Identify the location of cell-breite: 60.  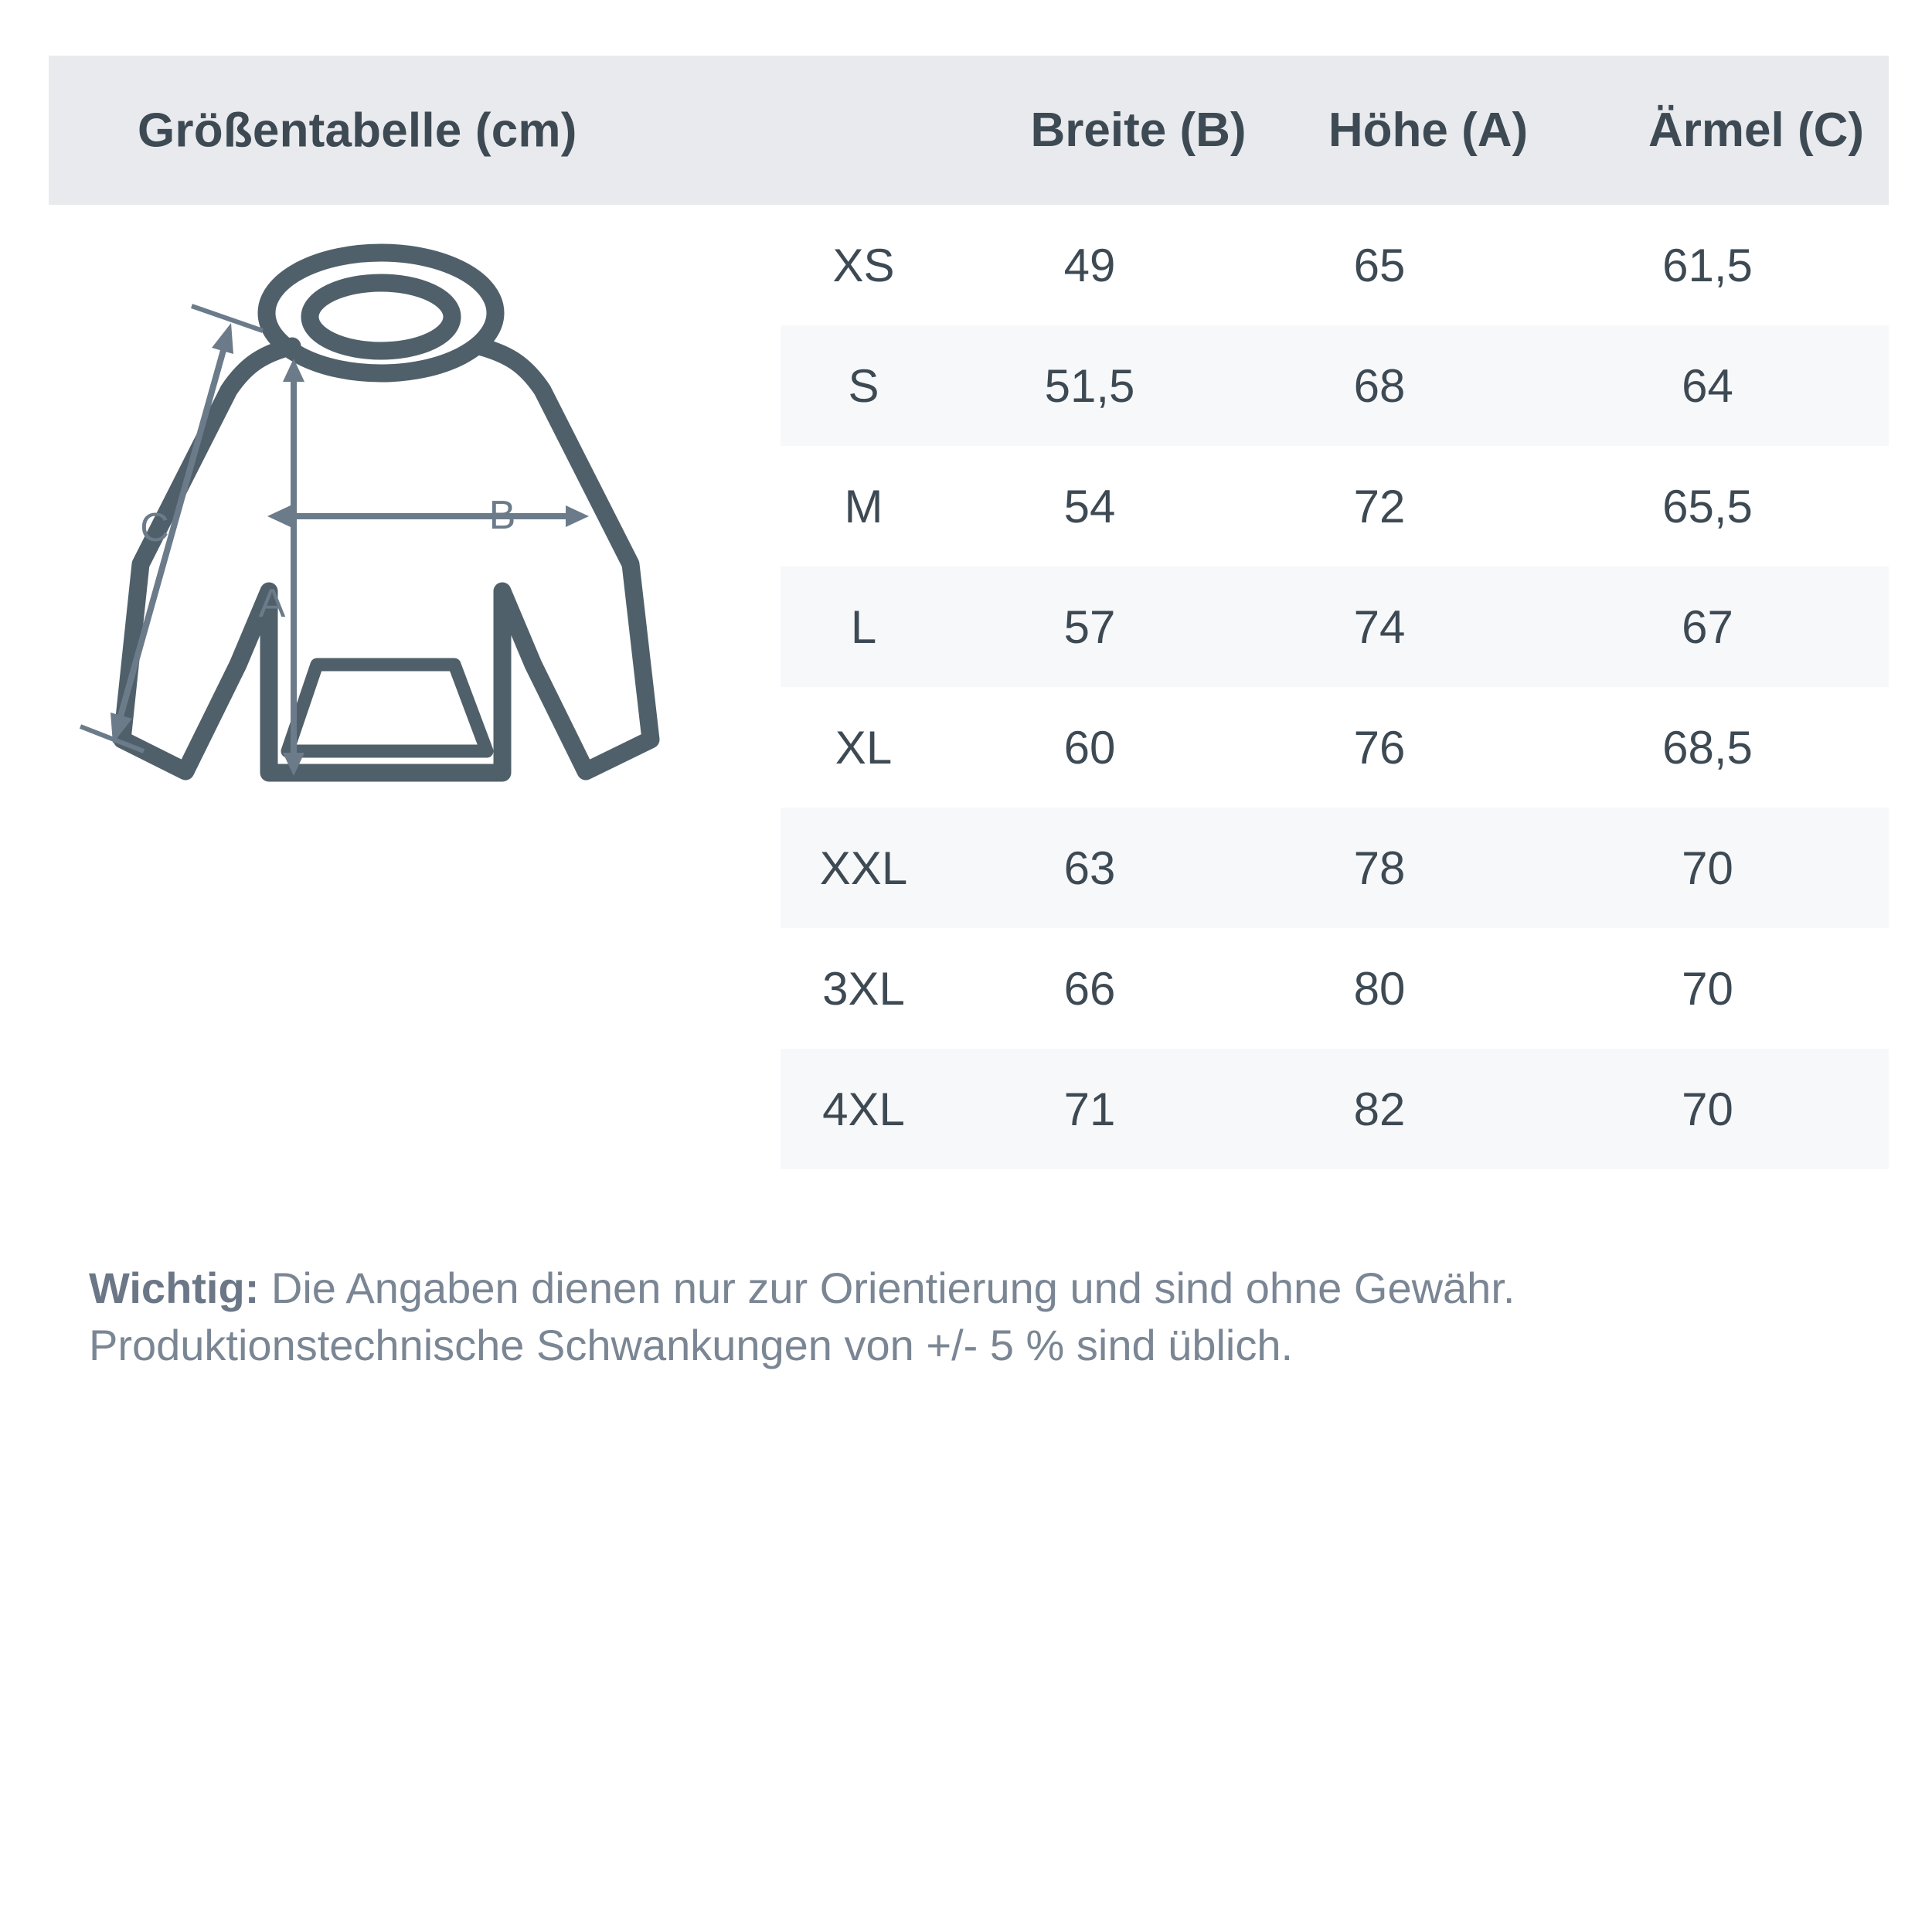
(1090, 748).